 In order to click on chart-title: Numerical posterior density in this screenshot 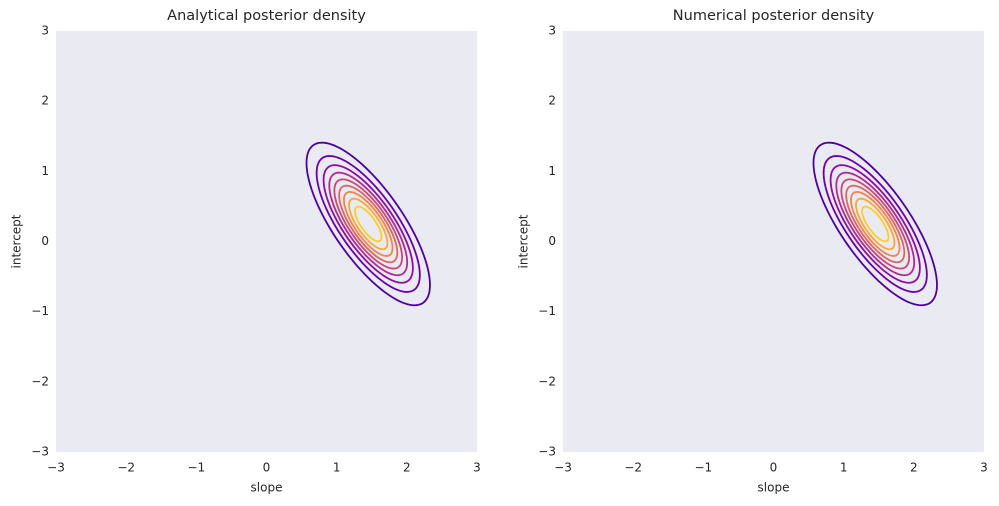, I will do `click(774, 16)`.